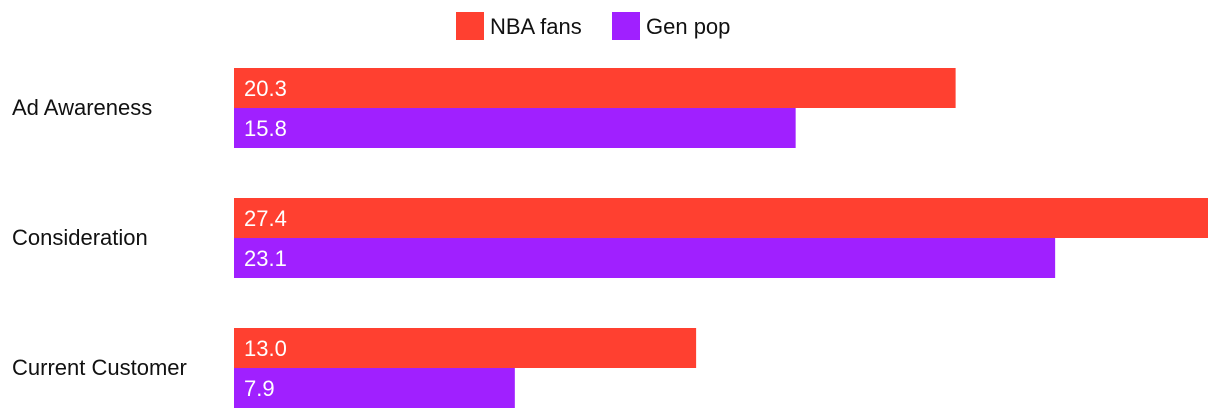  What do you see at coordinates (265, 258) in the screenshot?
I see `data-label-gen-pop-consideration: 23.1` at bounding box center [265, 258].